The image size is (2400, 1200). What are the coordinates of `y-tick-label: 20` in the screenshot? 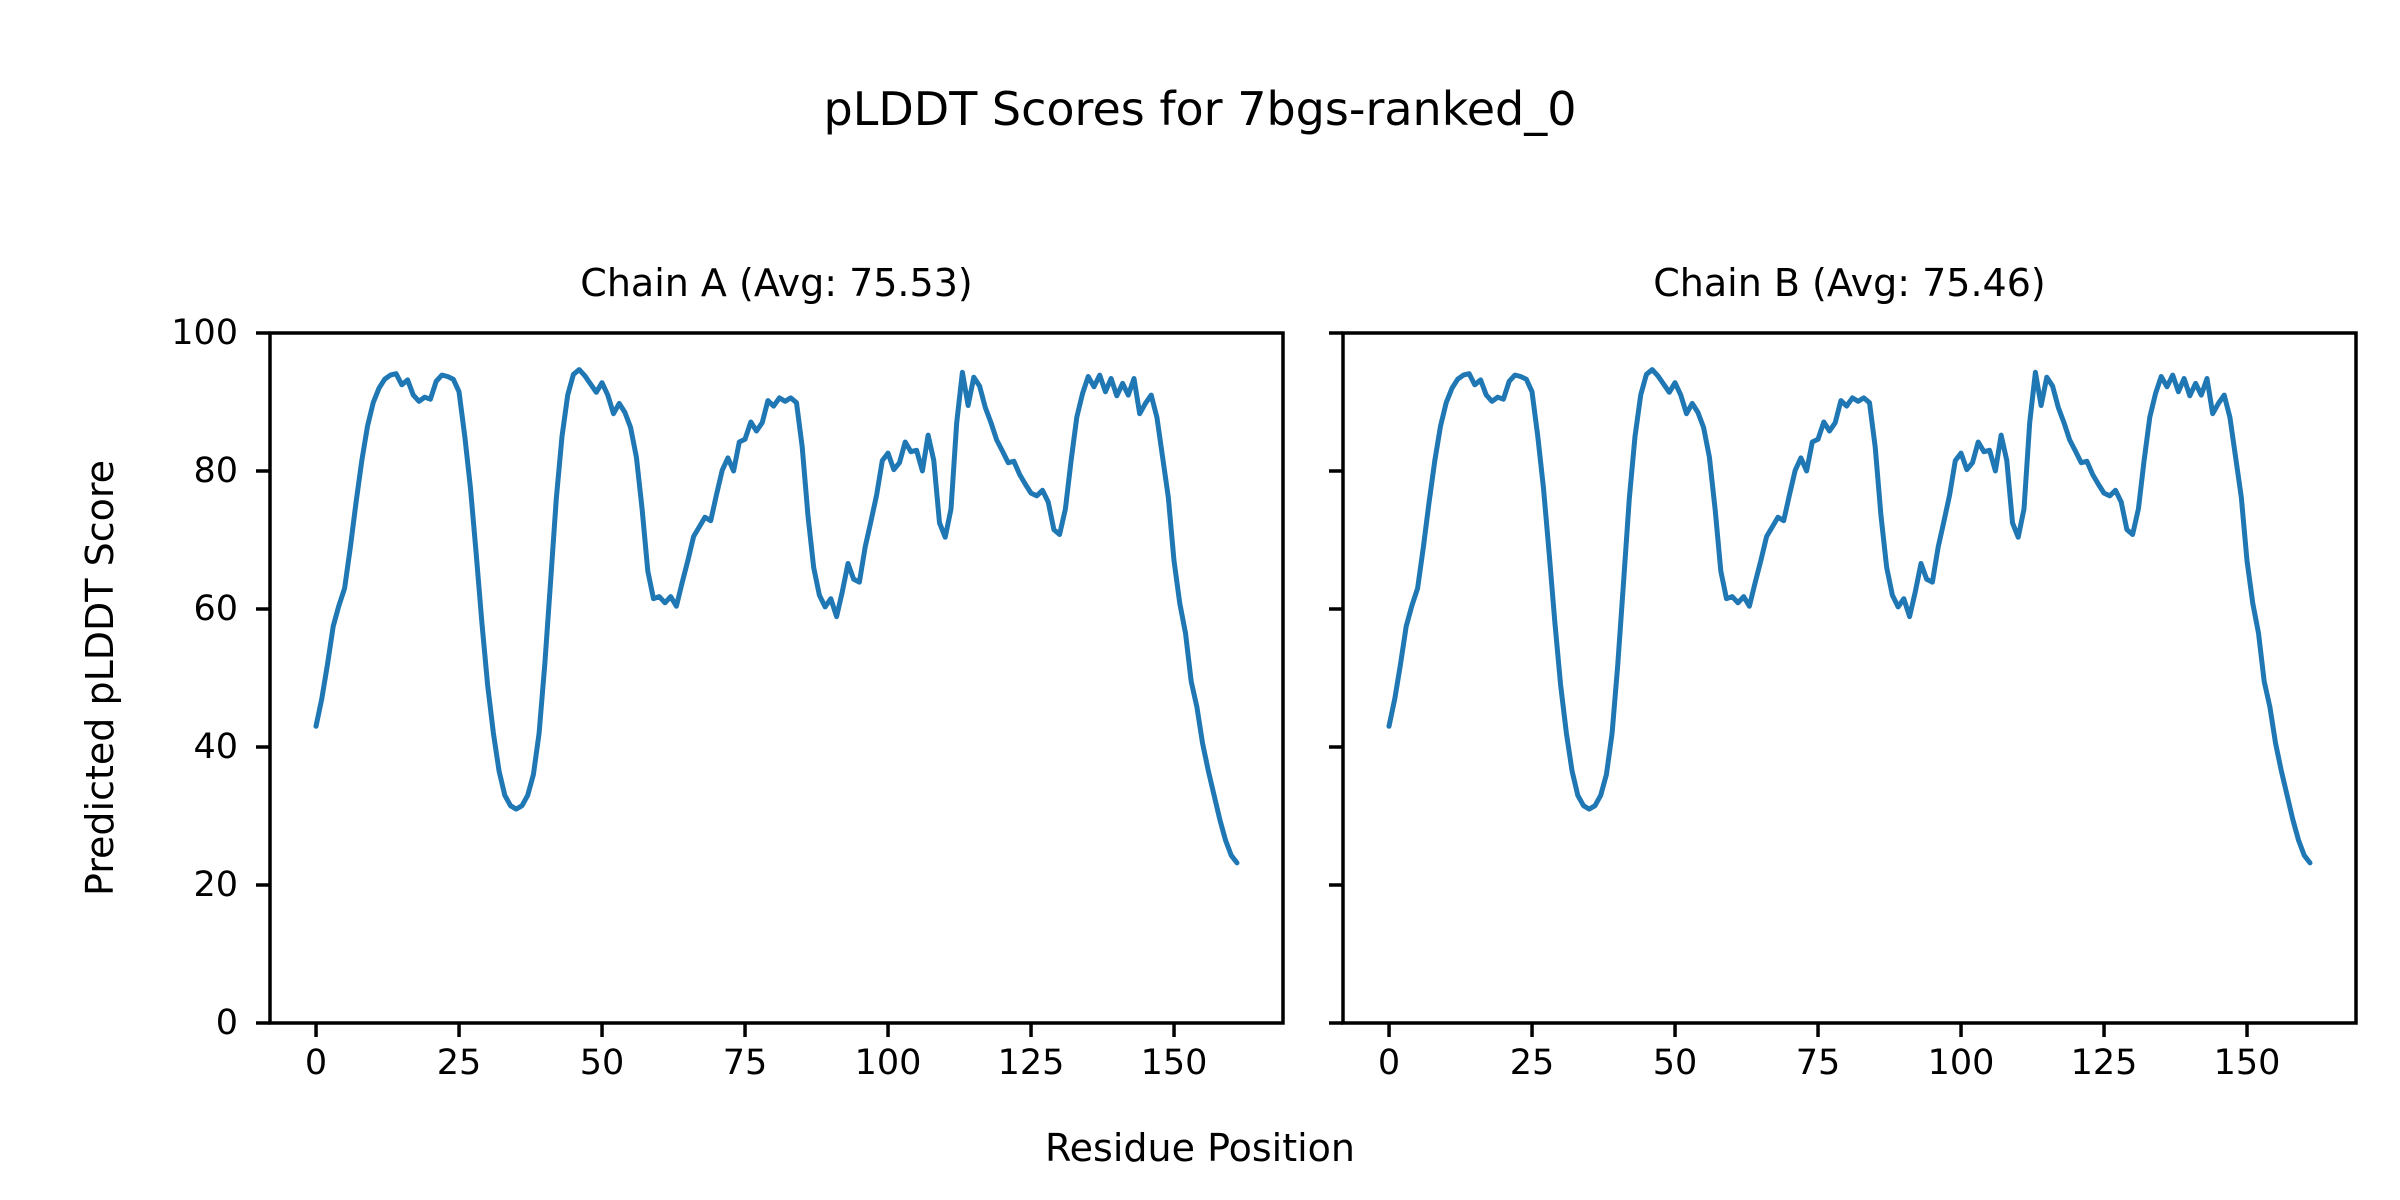 It's located at (215, 885).